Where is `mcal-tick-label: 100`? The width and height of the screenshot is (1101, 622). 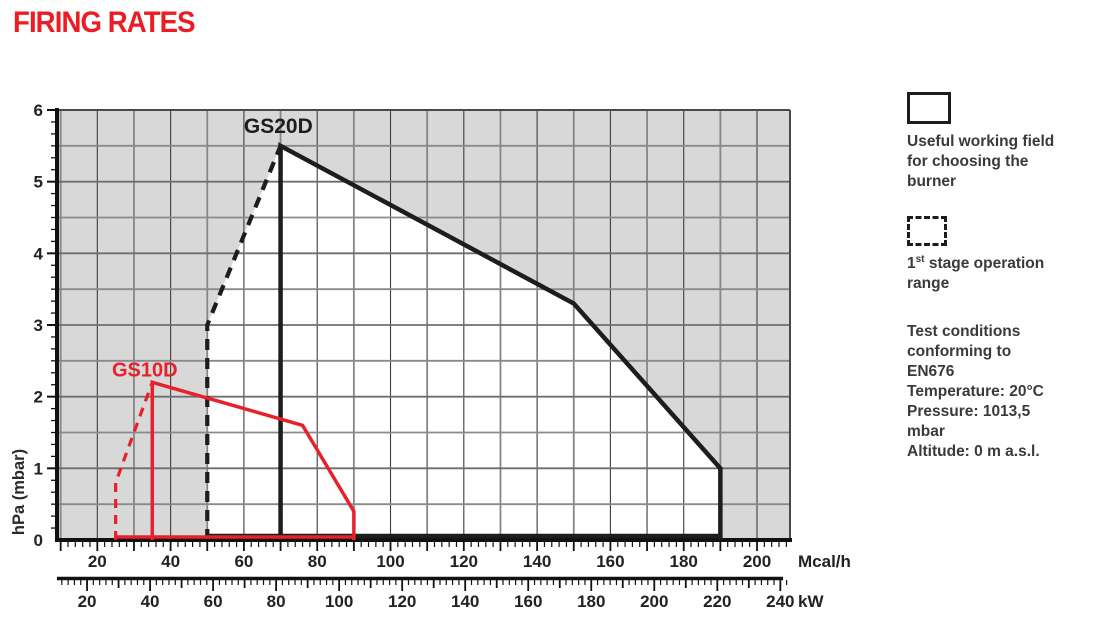
mcal-tick-label: 100 is located at coordinates (390, 561).